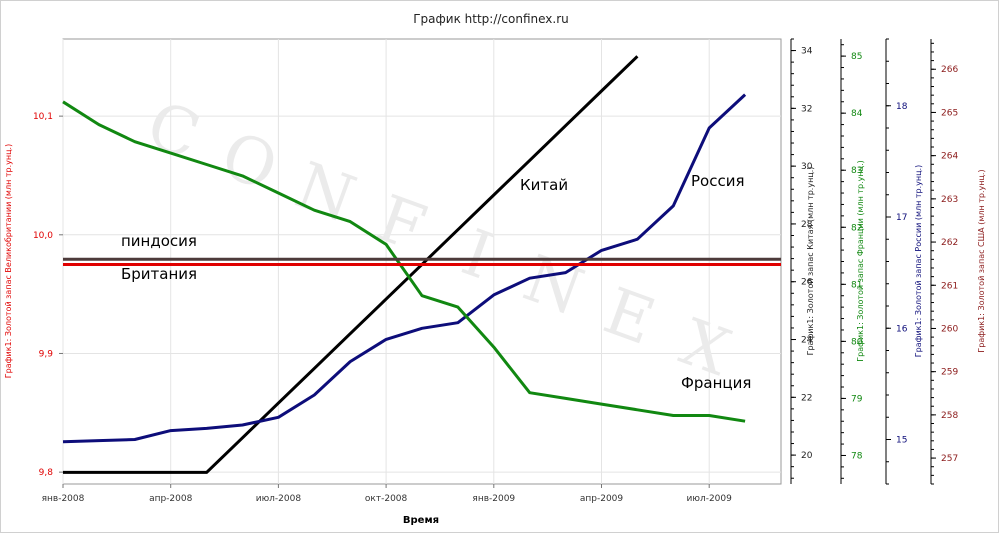 The height and width of the screenshot is (538, 999). Describe the element at coordinates (279, 499) in the screenshot. I see `x-tick-label: июл-2008` at that location.